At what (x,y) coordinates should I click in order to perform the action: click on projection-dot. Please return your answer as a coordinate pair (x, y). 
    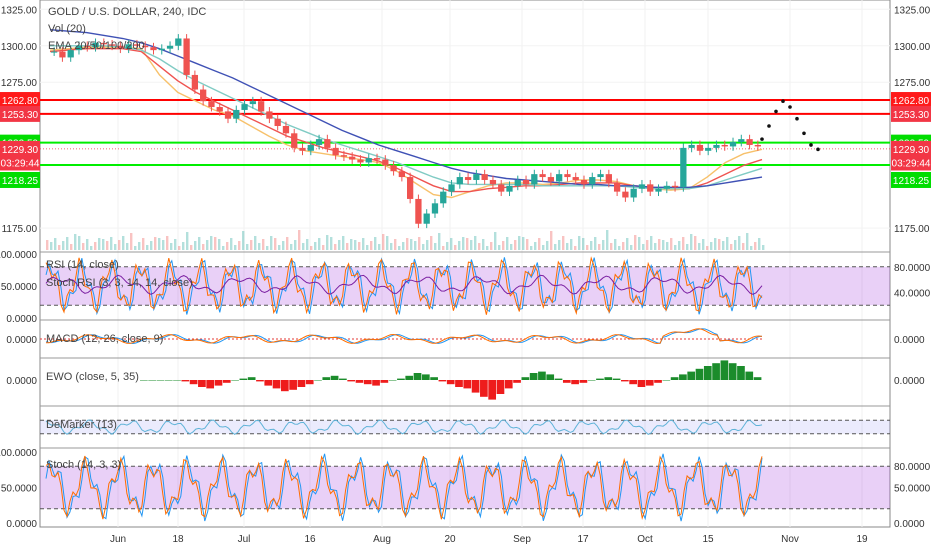
    Looking at the image, I should click on (797, 118).